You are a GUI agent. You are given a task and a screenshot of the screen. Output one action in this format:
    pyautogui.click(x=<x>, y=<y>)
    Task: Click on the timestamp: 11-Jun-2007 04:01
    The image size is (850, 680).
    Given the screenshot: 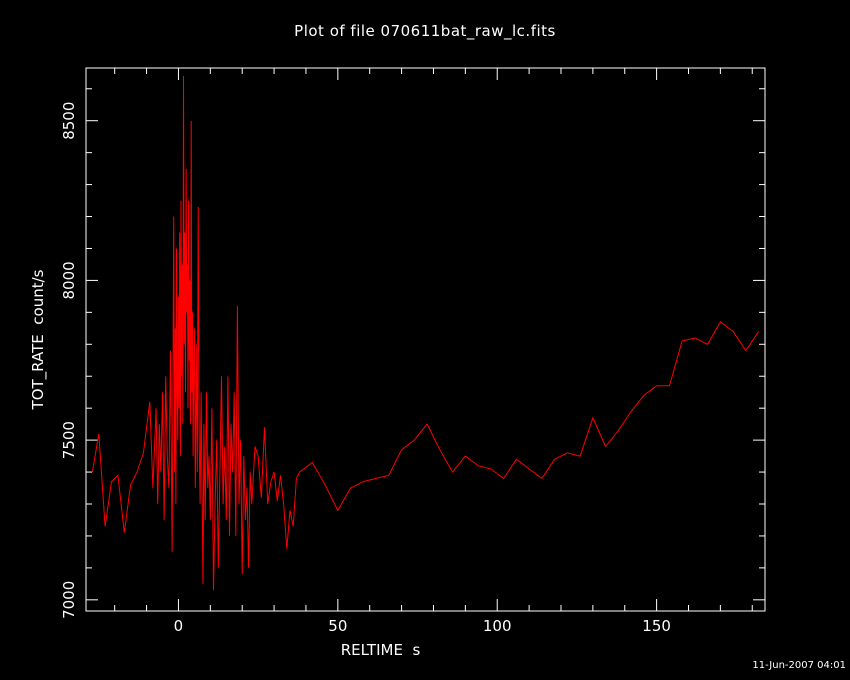 What is the action you would take?
    pyautogui.click(x=799, y=665)
    